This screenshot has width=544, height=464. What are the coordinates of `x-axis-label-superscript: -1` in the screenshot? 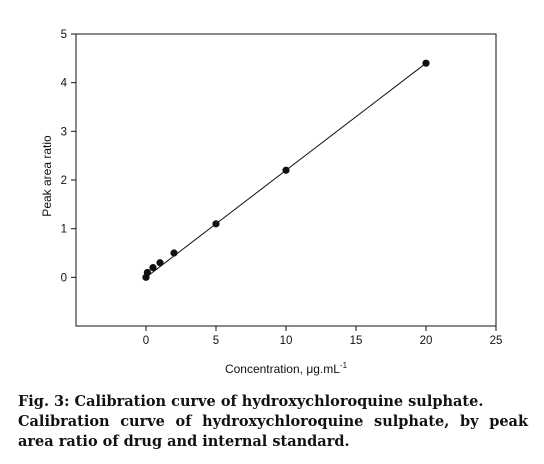 It's located at (344, 365).